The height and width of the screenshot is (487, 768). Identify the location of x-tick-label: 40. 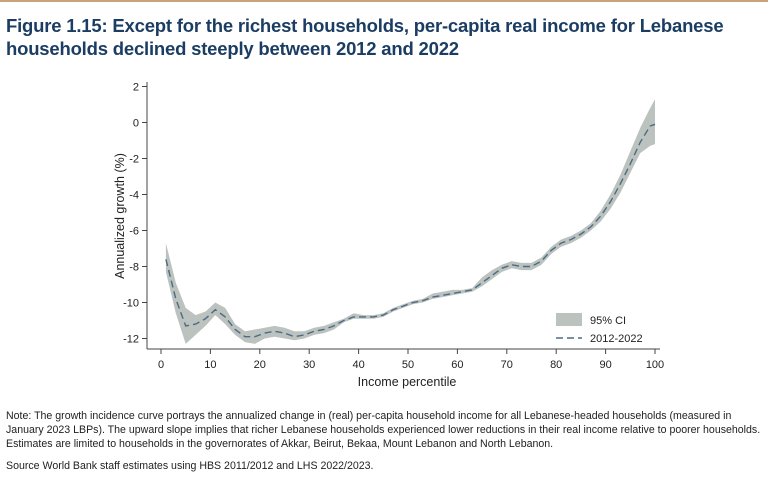
(358, 365).